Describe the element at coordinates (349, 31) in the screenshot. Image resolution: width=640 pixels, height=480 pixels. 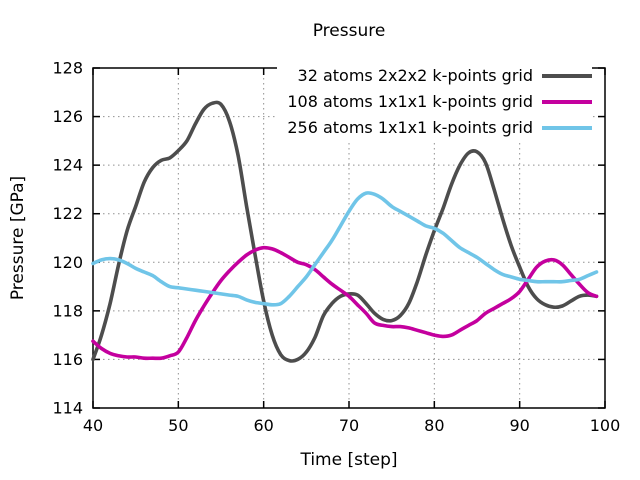
I see `chart-title: Pressure` at that location.